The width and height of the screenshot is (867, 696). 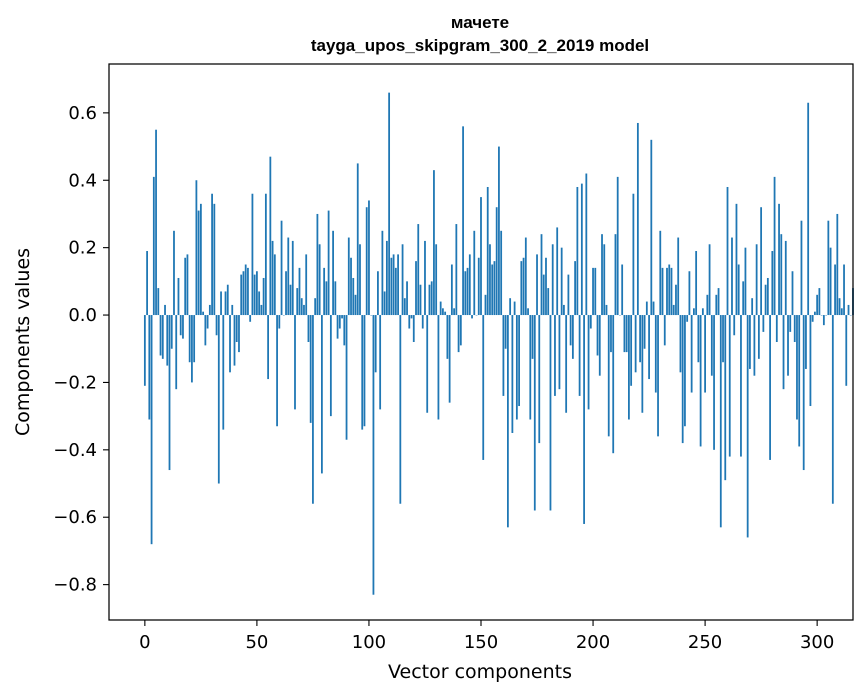 What do you see at coordinates (82, 113) in the screenshot?
I see `y-tick-label: 0.6` at bounding box center [82, 113].